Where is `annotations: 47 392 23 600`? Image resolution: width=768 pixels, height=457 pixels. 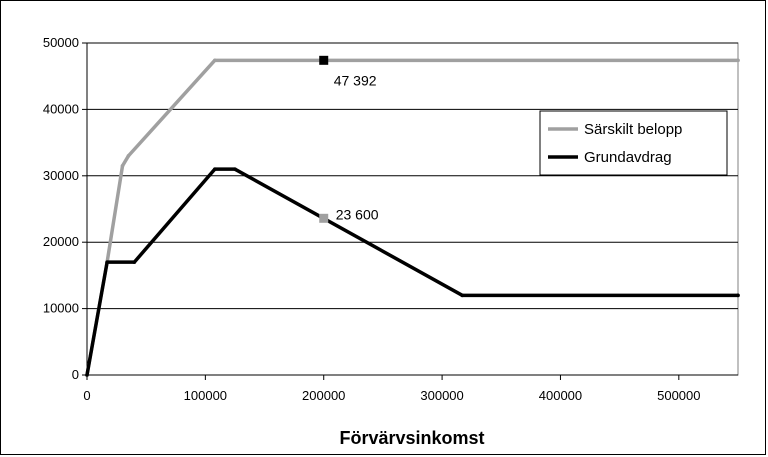
annotations: 47 392 23 600 is located at coordinates (349, 139).